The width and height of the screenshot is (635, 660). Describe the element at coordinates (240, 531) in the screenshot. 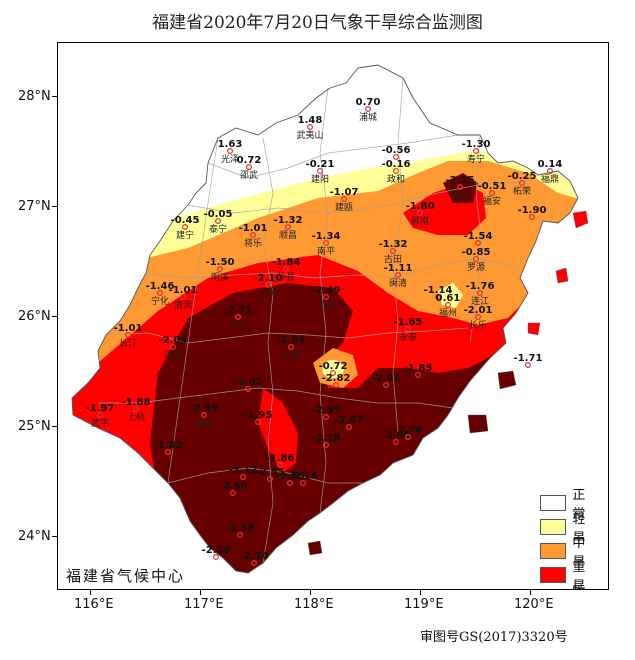

I see `station-marker: -2.58` at that location.